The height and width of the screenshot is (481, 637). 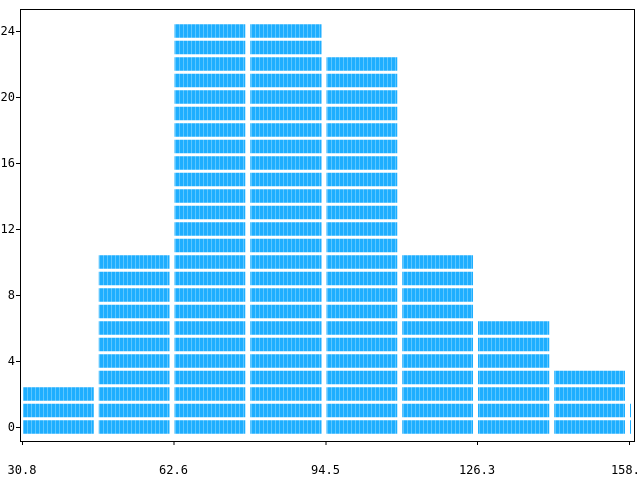 I want to click on y-tick-label-4: 16, so click(x=8, y=163).